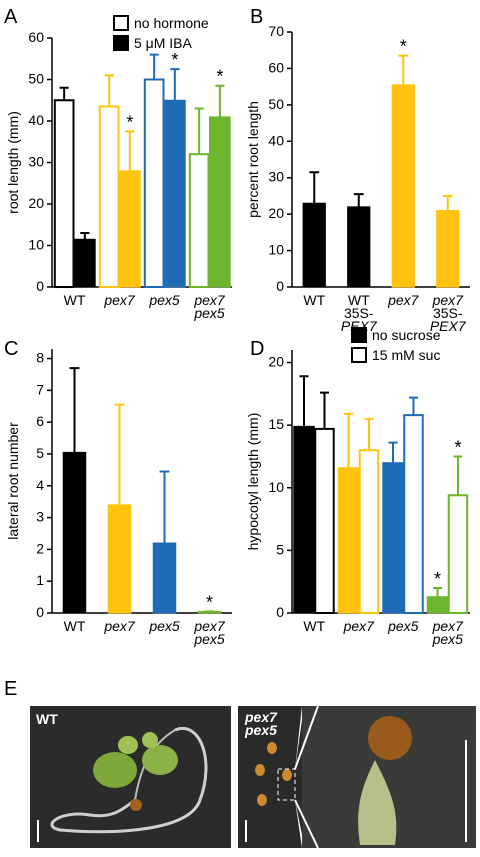 This screenshot has width=480, height=857. Describe the element at coordinates (40, 357) in the screenshot. I see `y-tick-label: 8` at that location.